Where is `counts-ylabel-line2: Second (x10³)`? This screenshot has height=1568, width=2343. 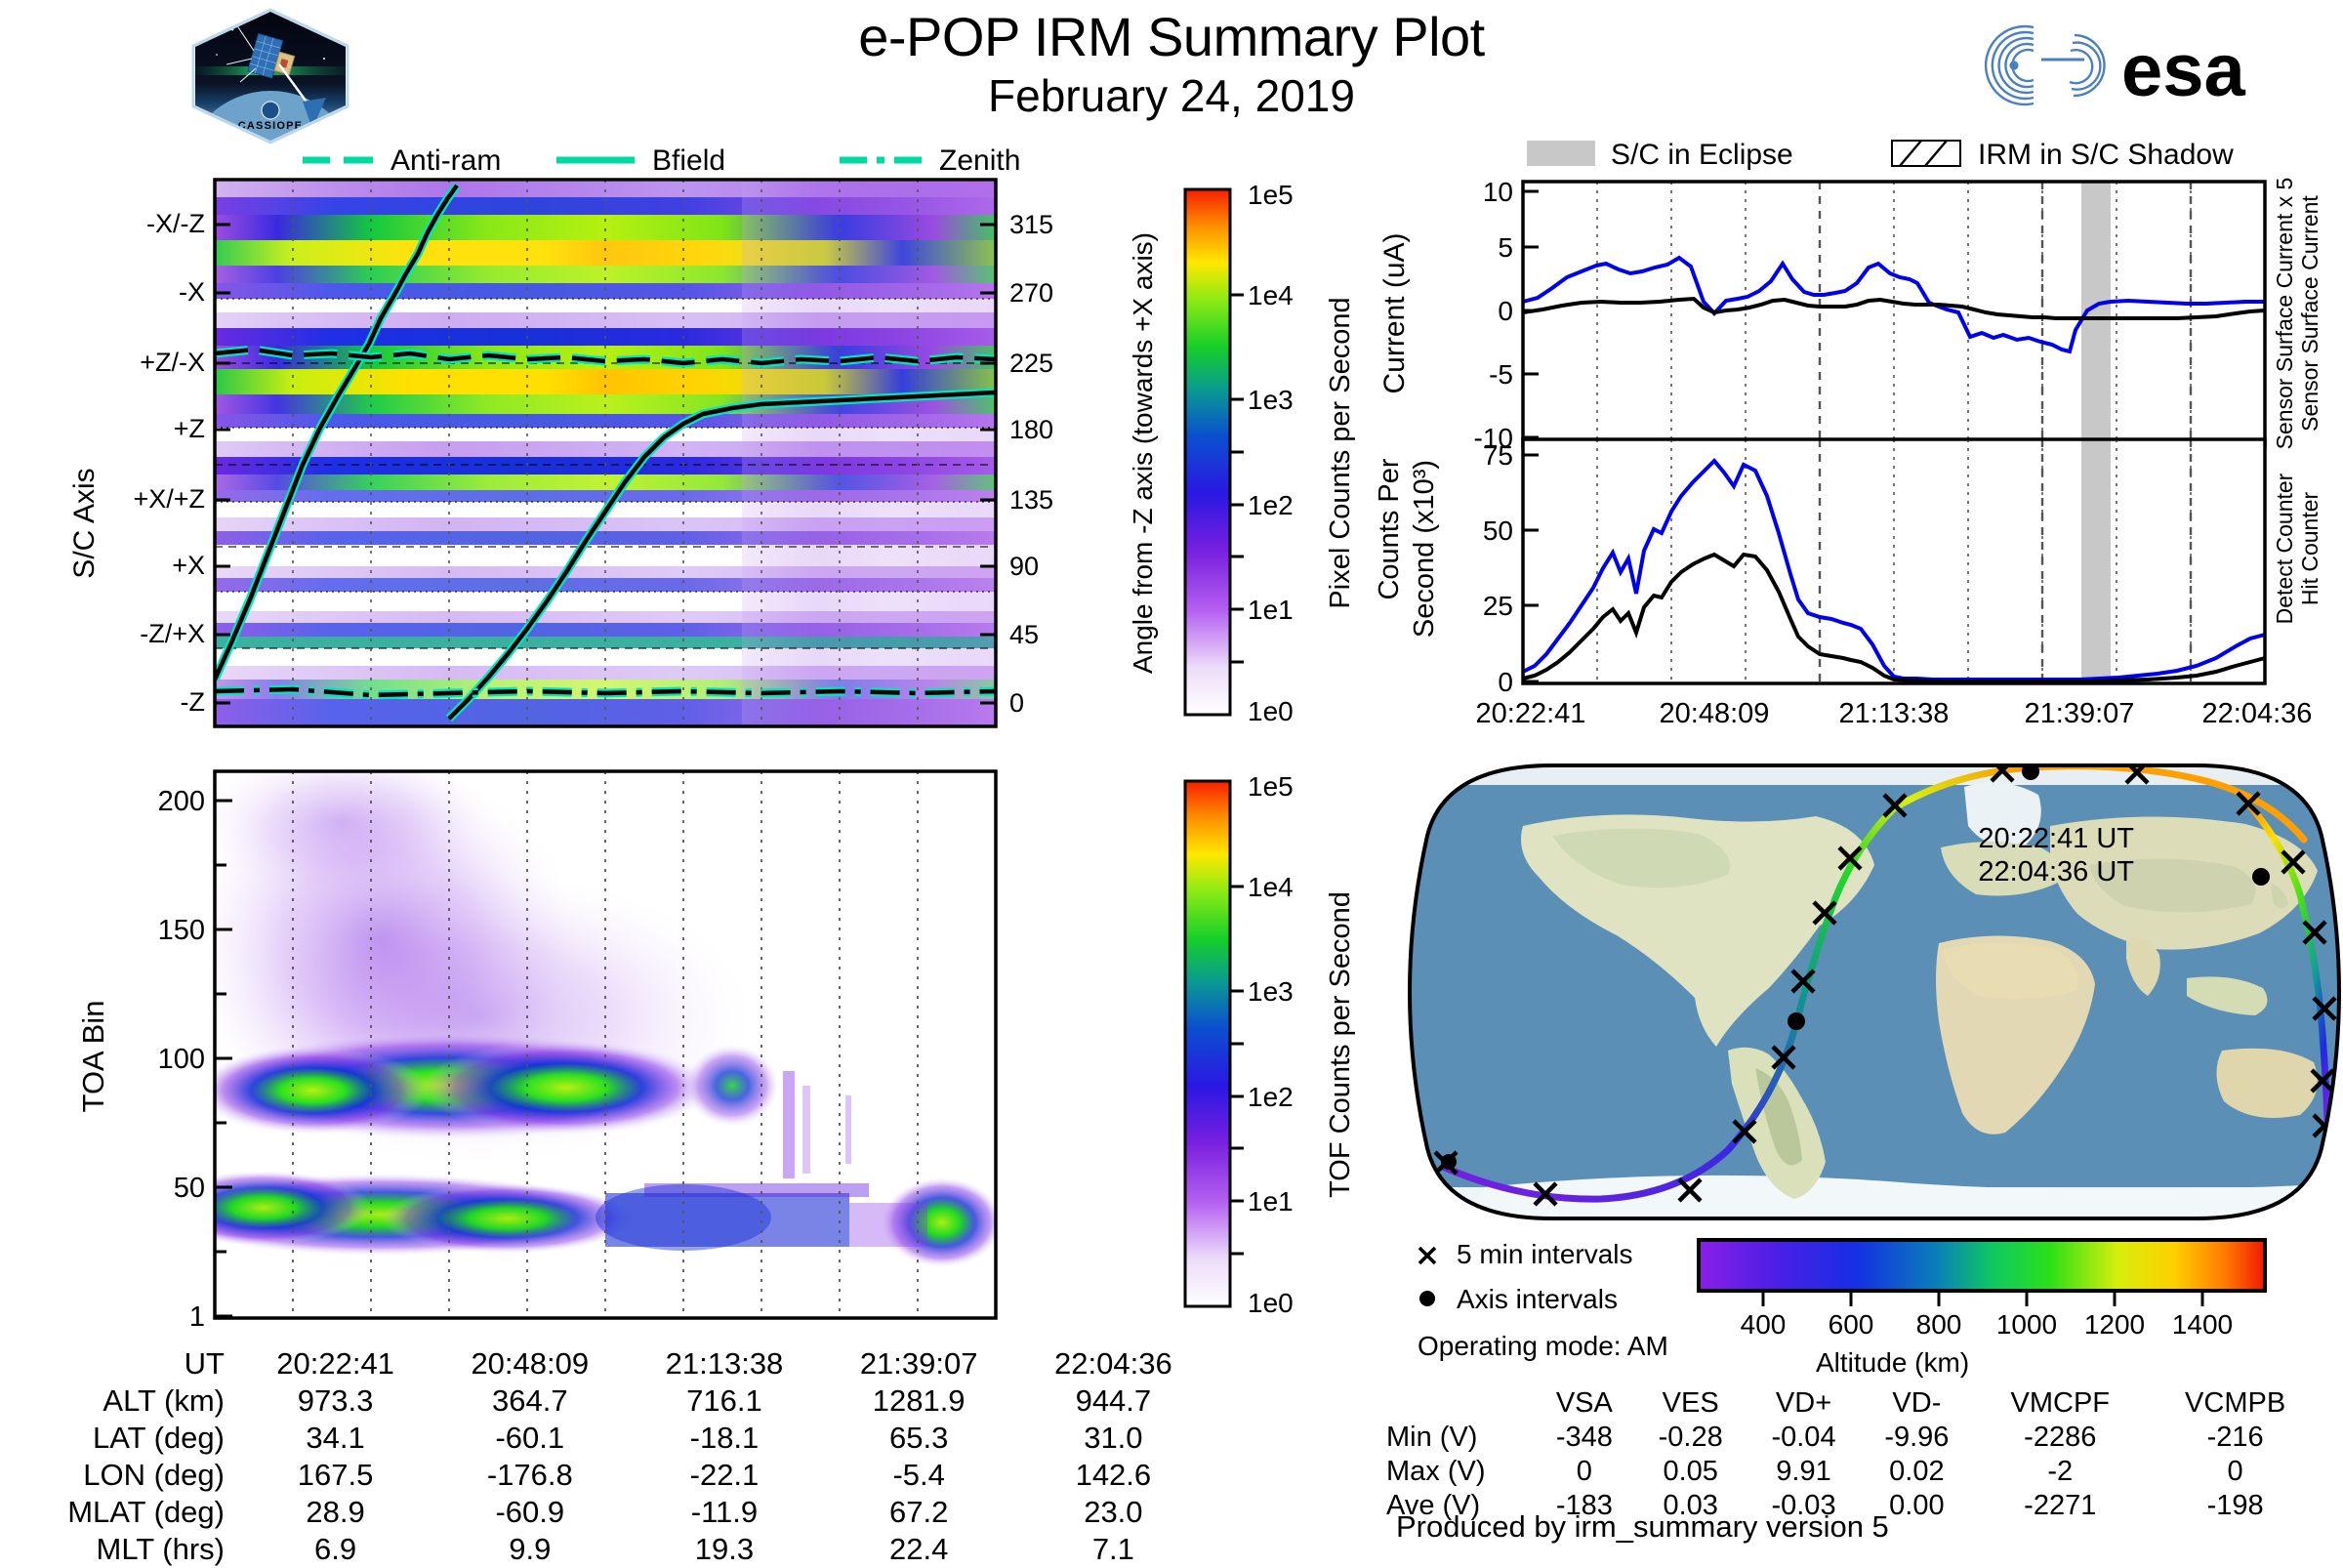
counts-ylabel-line2: Second (x10³) is located at coordinates (1424, 549).